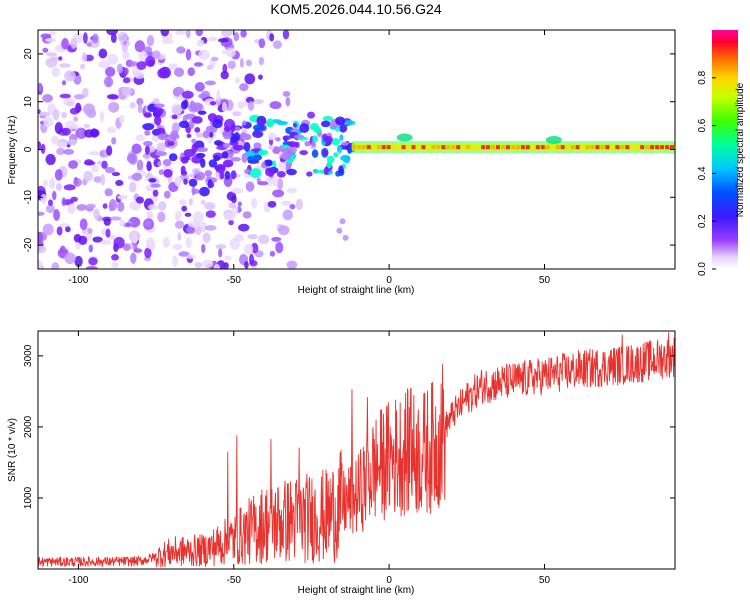  What do you see at coordinates (28, 244) in the screenshot?
I see `spectrogram-y-tick-label: -20` at bounding box center [28, 244].